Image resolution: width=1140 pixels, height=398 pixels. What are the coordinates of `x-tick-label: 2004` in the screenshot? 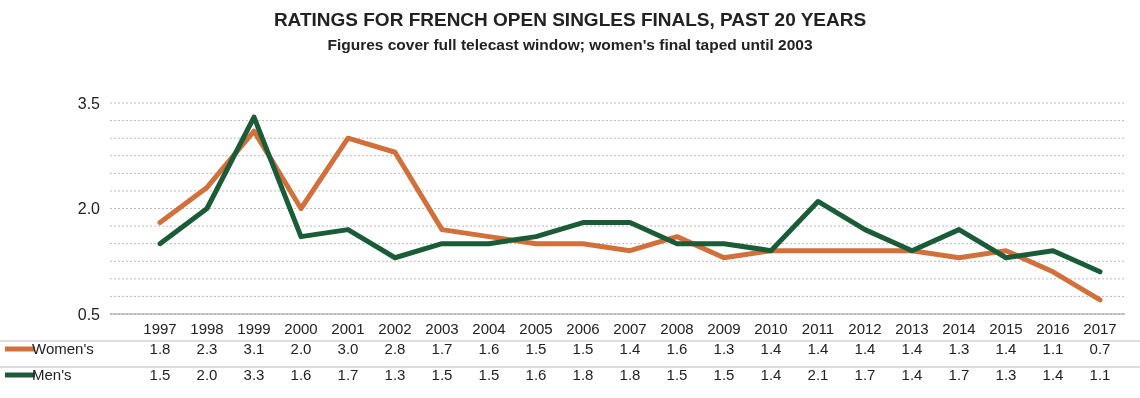 It's located at (489, 328).